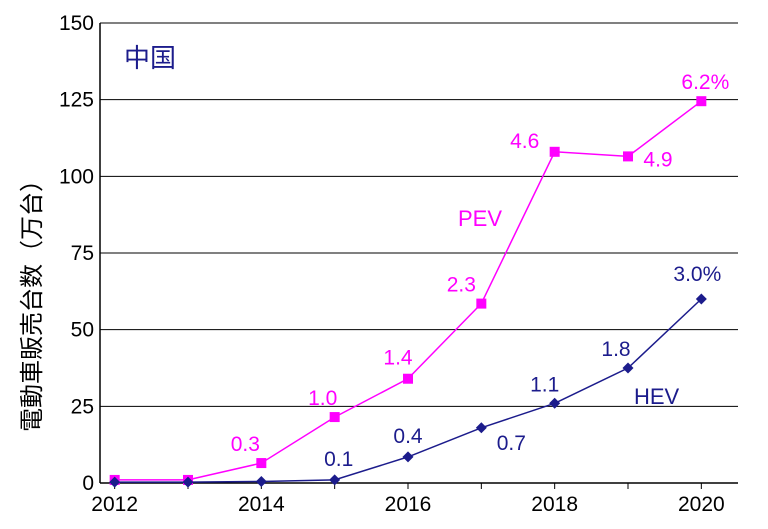 This screenshot has width=768, height=529. I want to click on data-label-hev-2018: 1.1, so click(544, 384).